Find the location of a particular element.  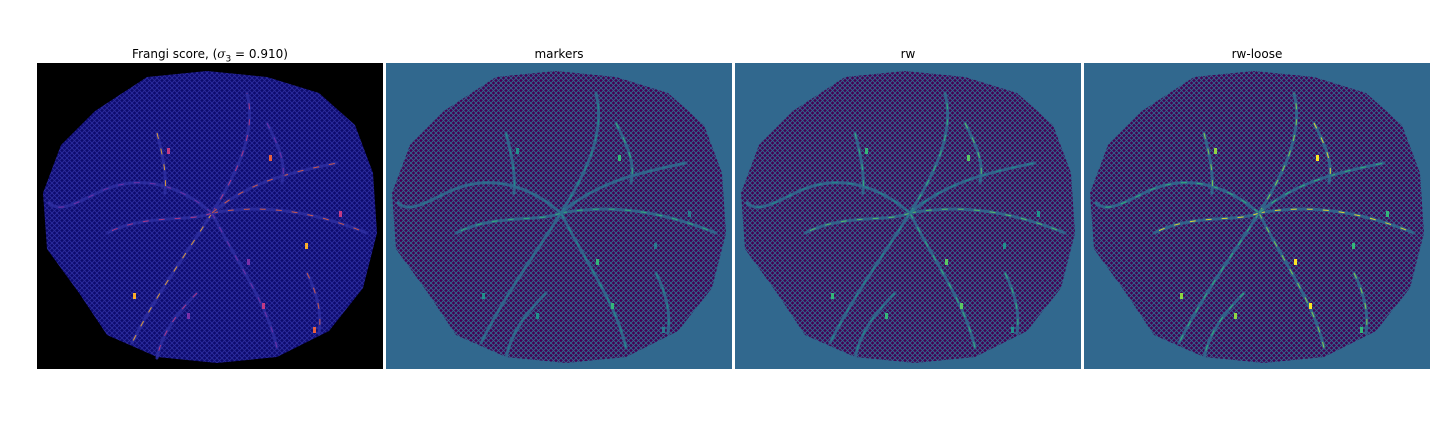

panel-title: markers is located at coordinates (559, 54).